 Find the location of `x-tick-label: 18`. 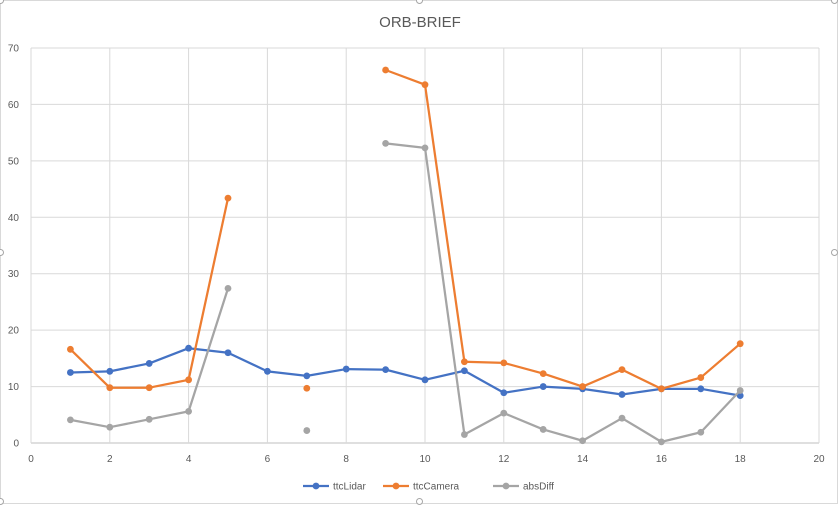

x-tick-label: 18 is located at coordinates (741, 459).